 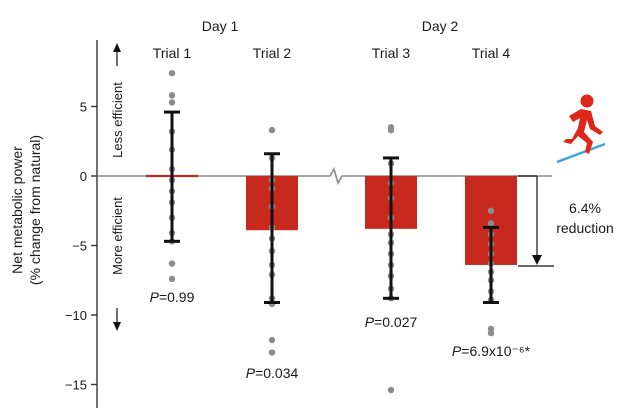 I want to click on p-value-labels: P=0.99 P=0.034 P=0.027 P=6.9x10⁻⁶*, so click(x=340, y=335).